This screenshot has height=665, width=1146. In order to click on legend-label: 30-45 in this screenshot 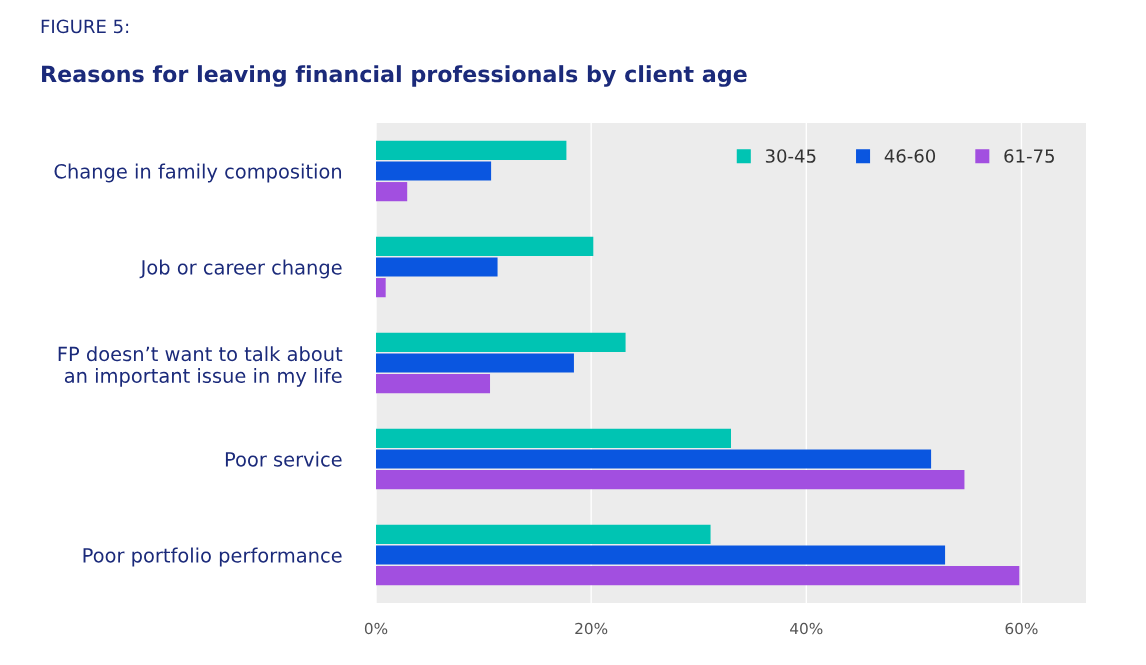, I will do `click(790, 156)`.